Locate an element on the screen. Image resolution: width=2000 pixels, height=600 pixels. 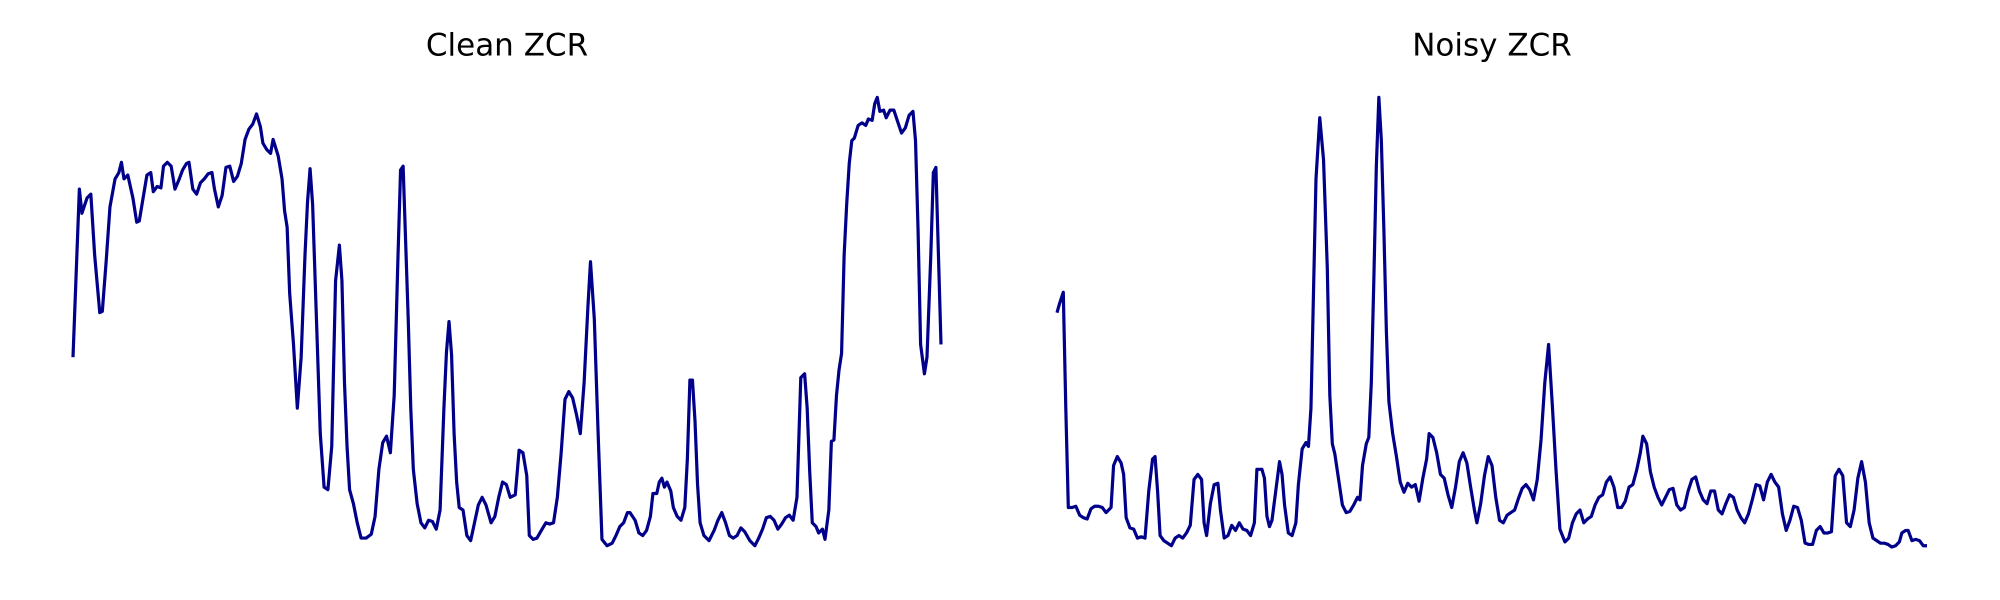
chart-title: Clean ZCR is located at coordinates (507, 46).